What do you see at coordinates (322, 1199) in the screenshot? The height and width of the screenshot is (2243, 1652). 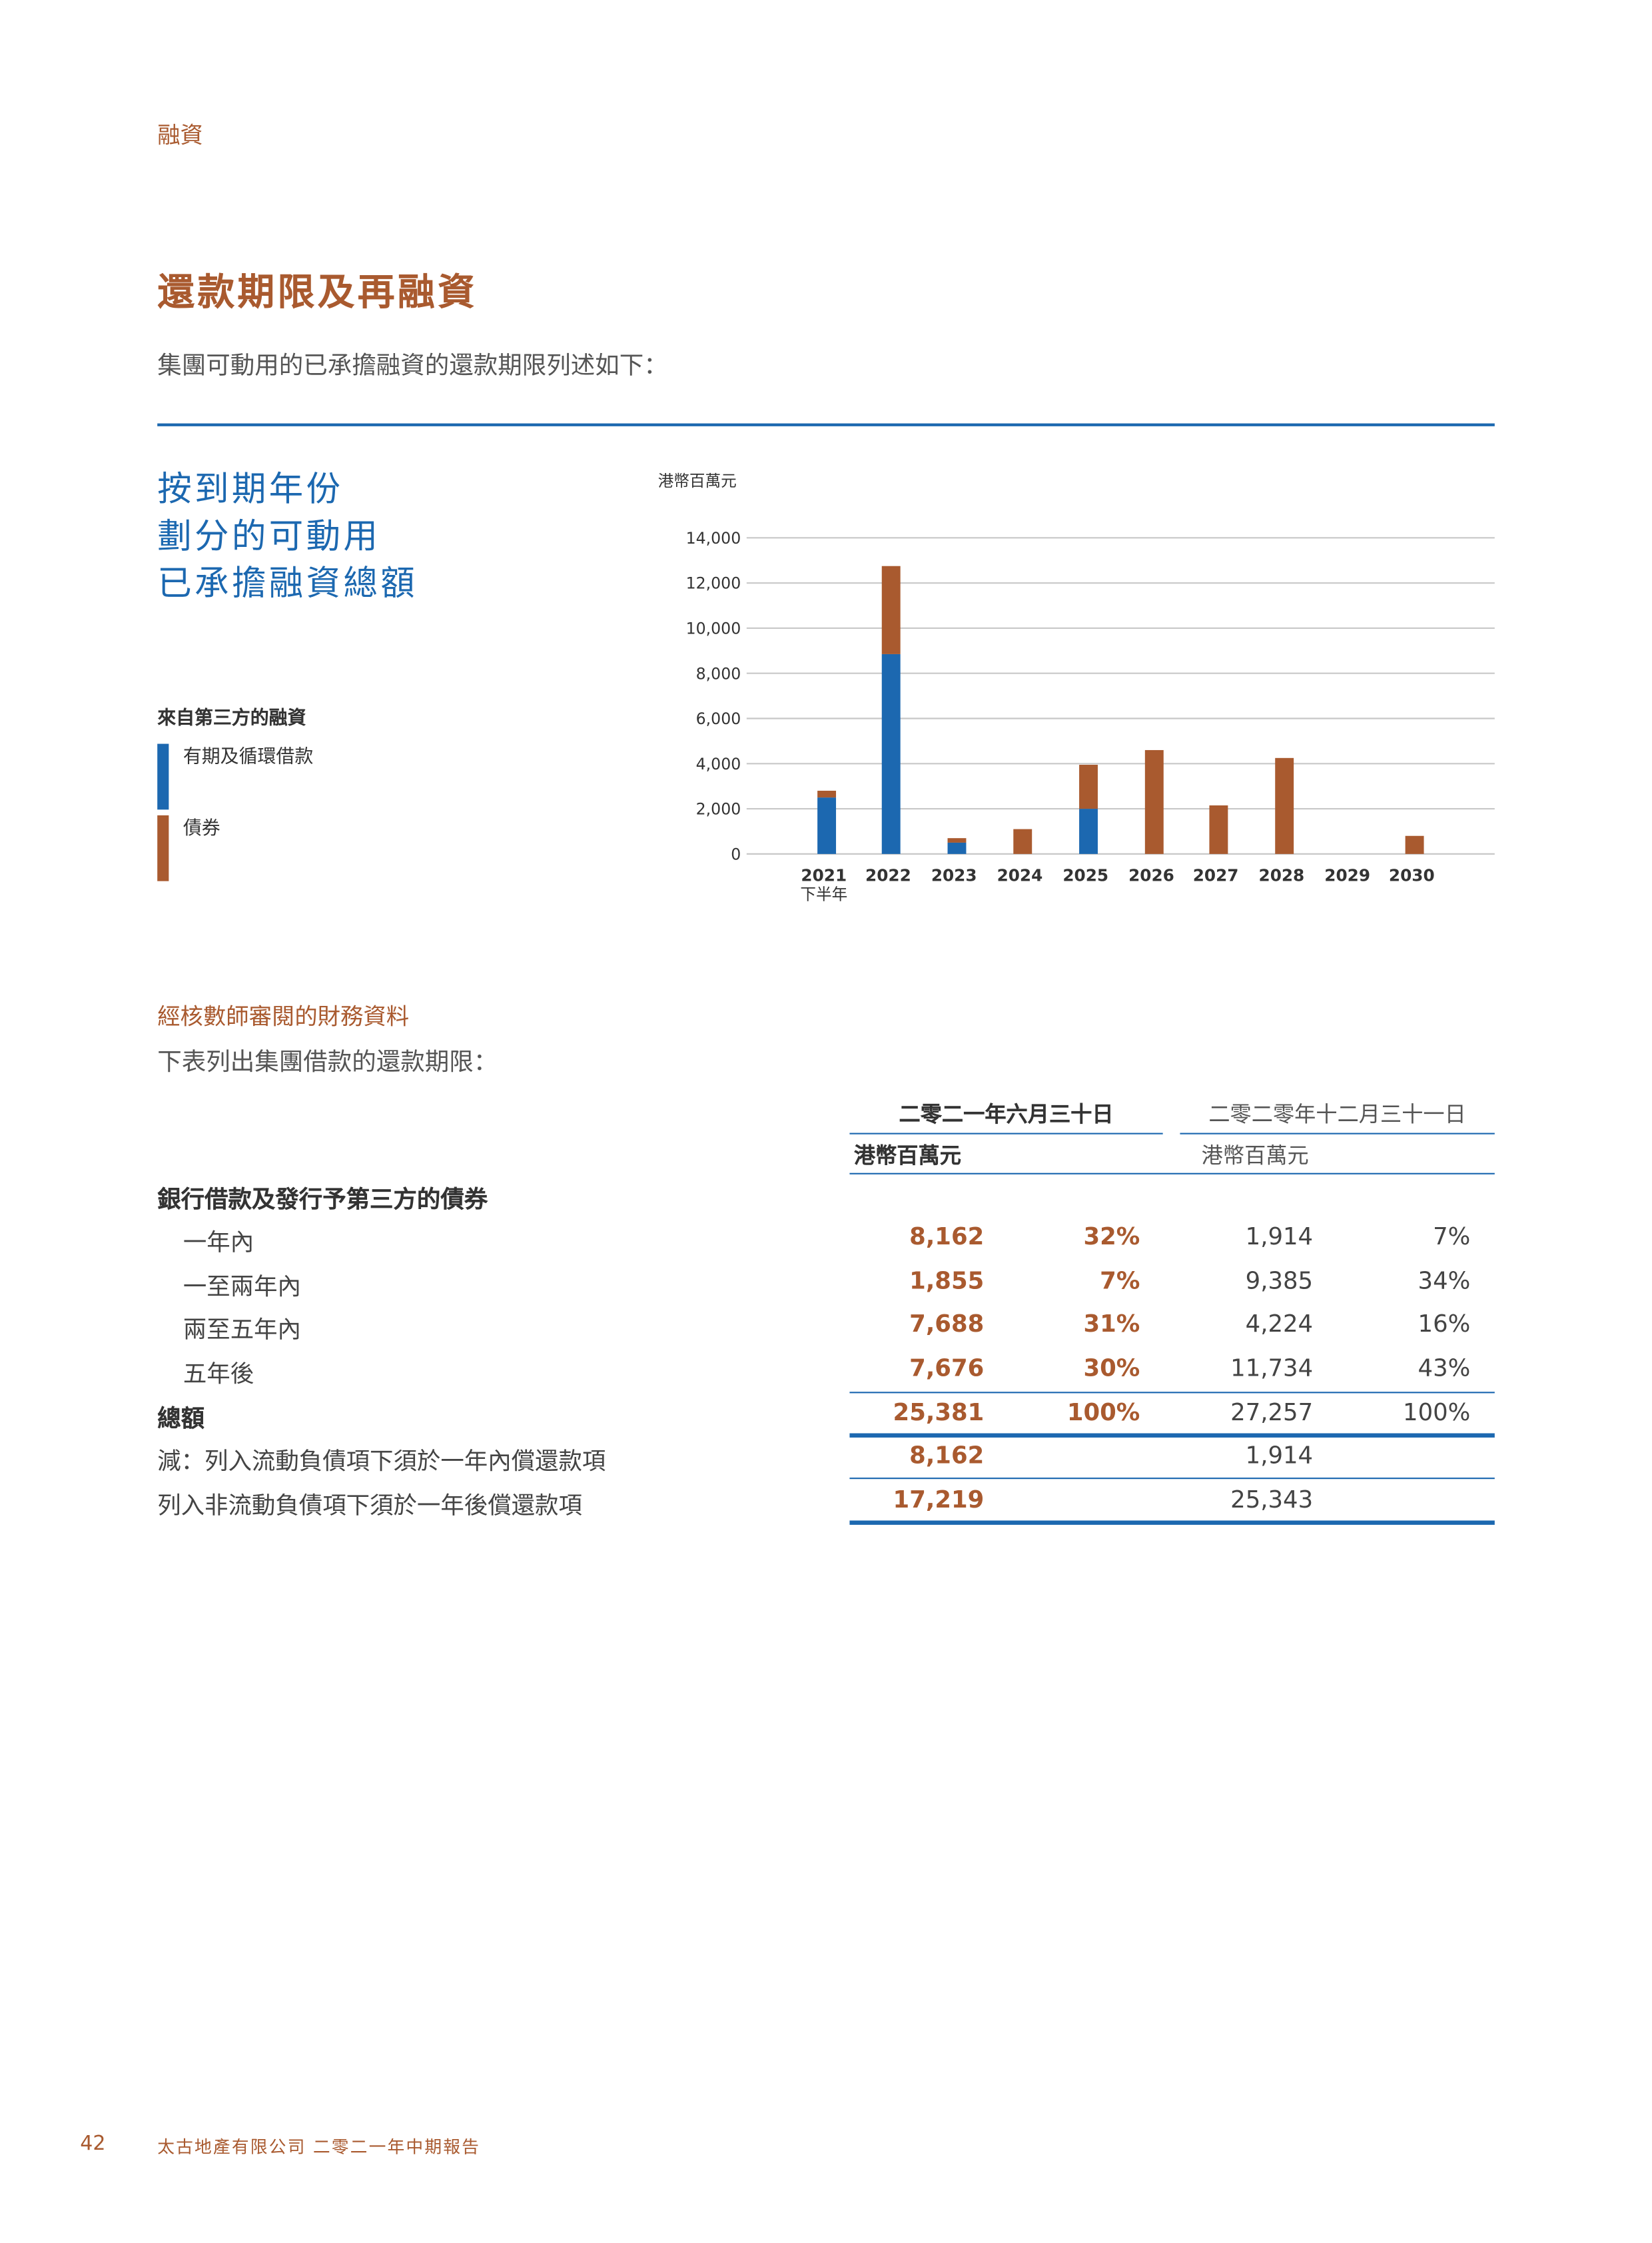 I see `group-label: 銀行借款及發行予第三方的債券` at bounding box center [322, 1199].